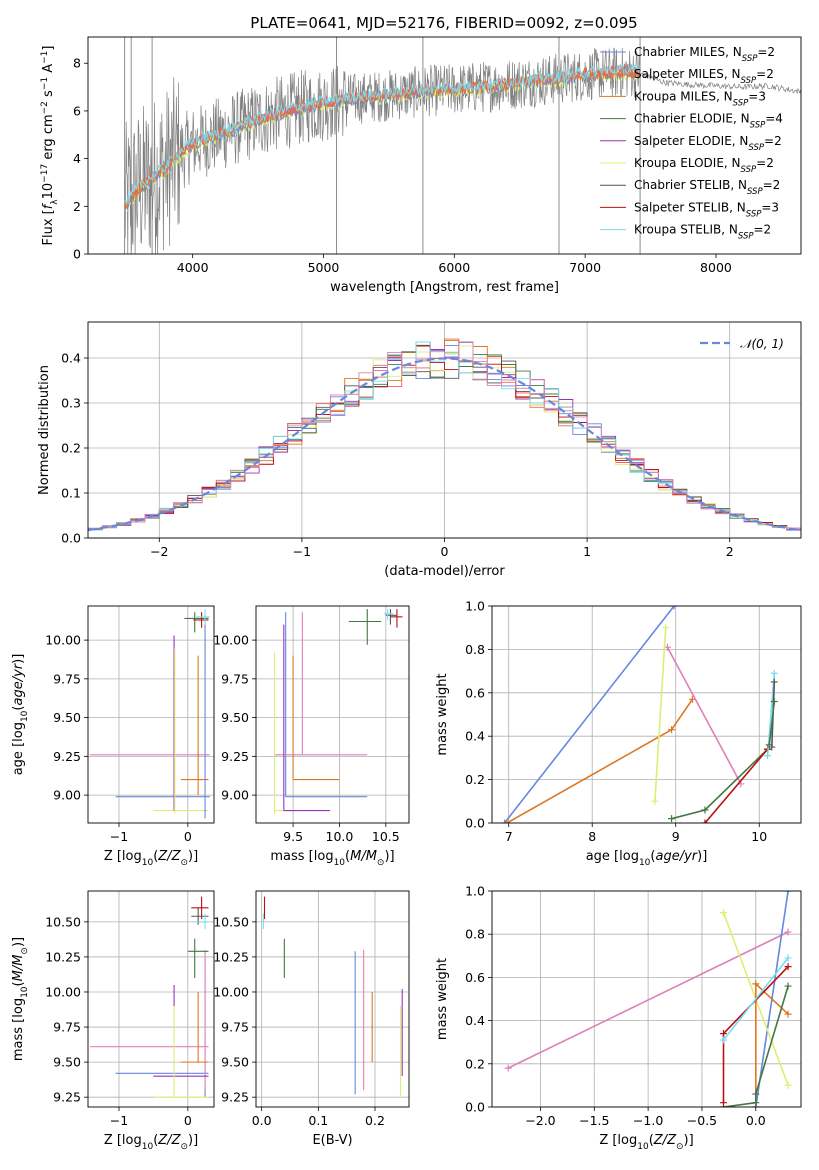 This screenshot has height=1170, width=819. I want to click on legend-label-part: Chabrier ELODIE, N, so click(692, 119).